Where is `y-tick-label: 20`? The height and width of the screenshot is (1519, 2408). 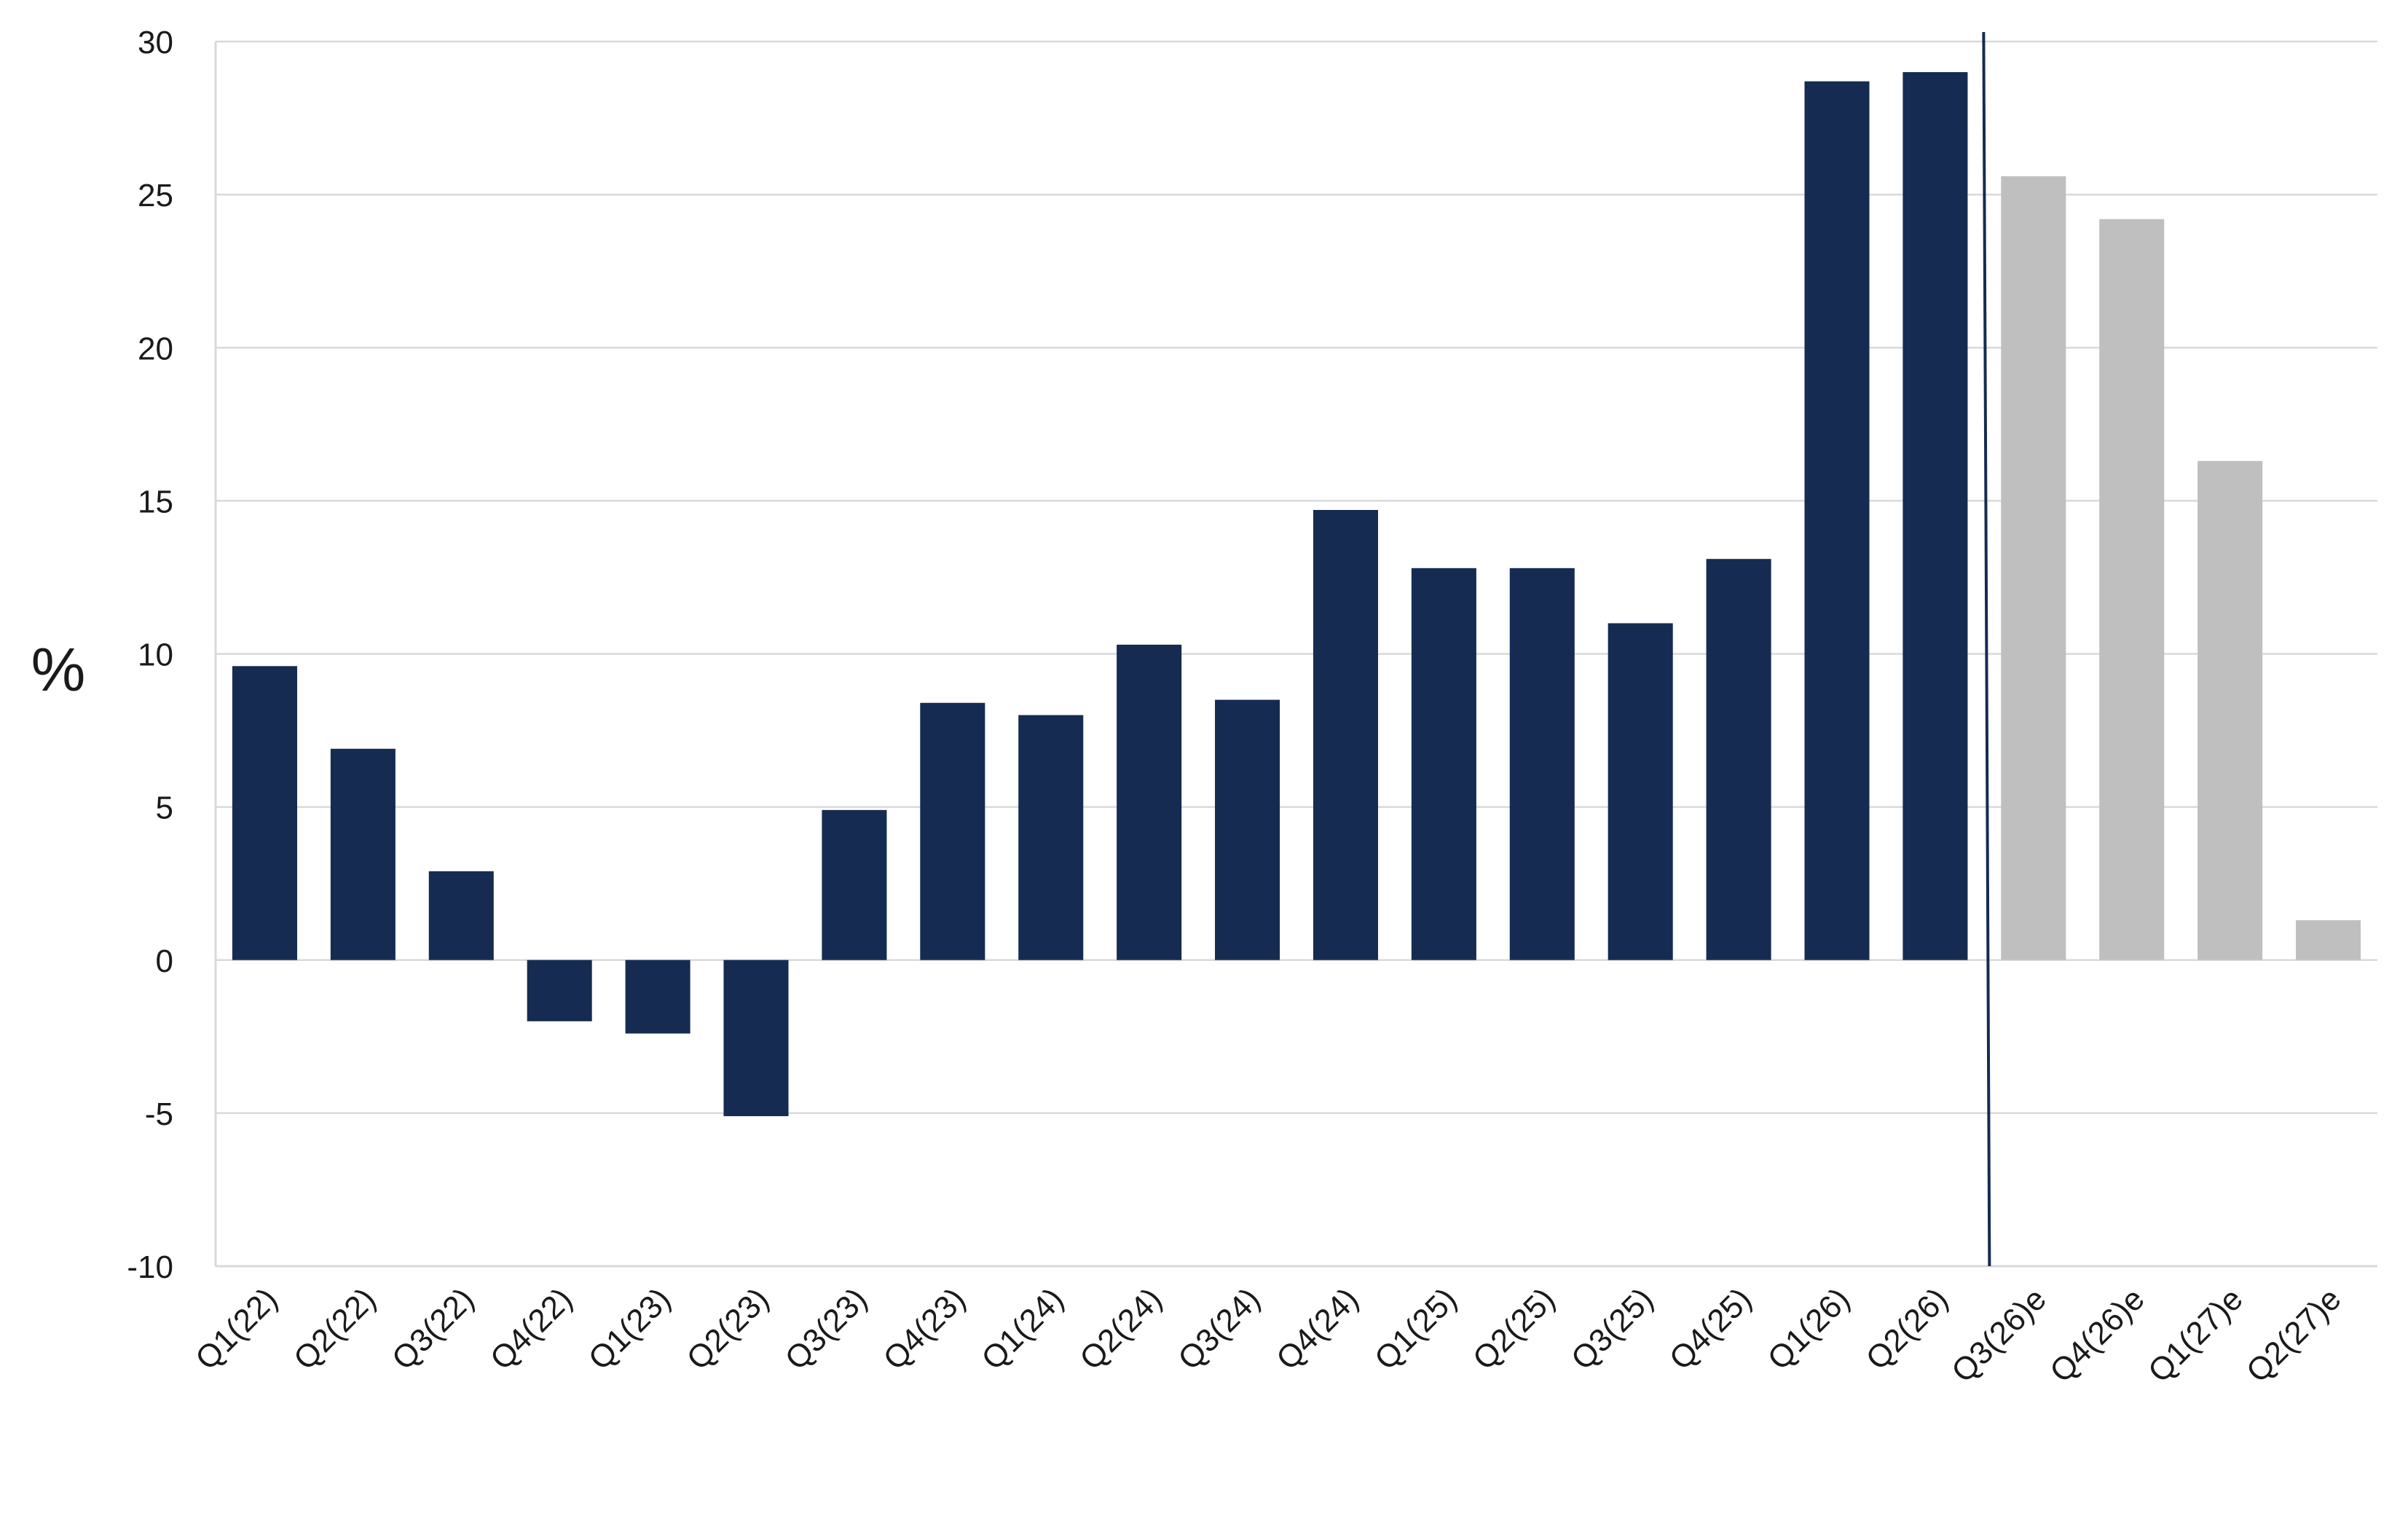 y-tick-label: 20 is located at coordinates (155, 348).